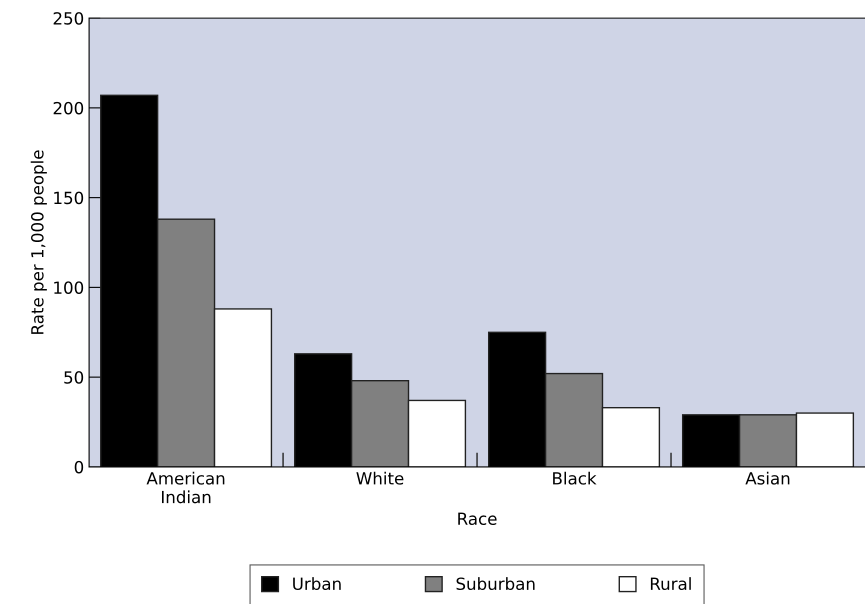 This screenshot has width=865, height=604. What do you see at coordinates (477, 519) in the screenshot?
I see `x-axis-title: Race` at bounding box center [477, 519].